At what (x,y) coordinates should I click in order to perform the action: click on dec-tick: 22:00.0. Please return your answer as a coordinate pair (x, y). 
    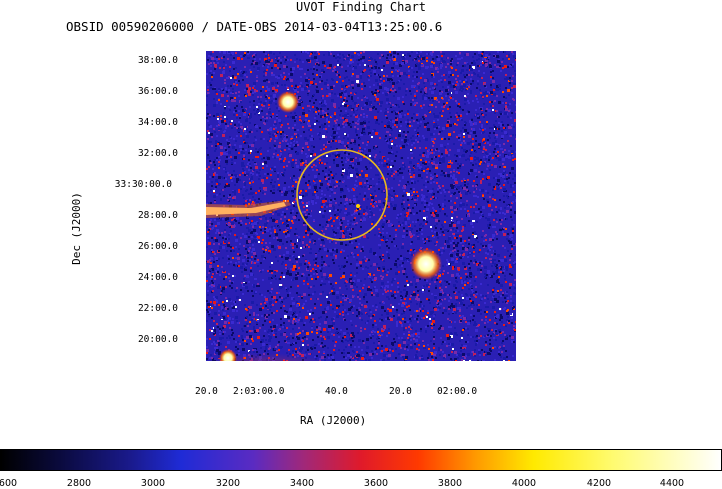
    Looking at the image, I should click on (157, 308).